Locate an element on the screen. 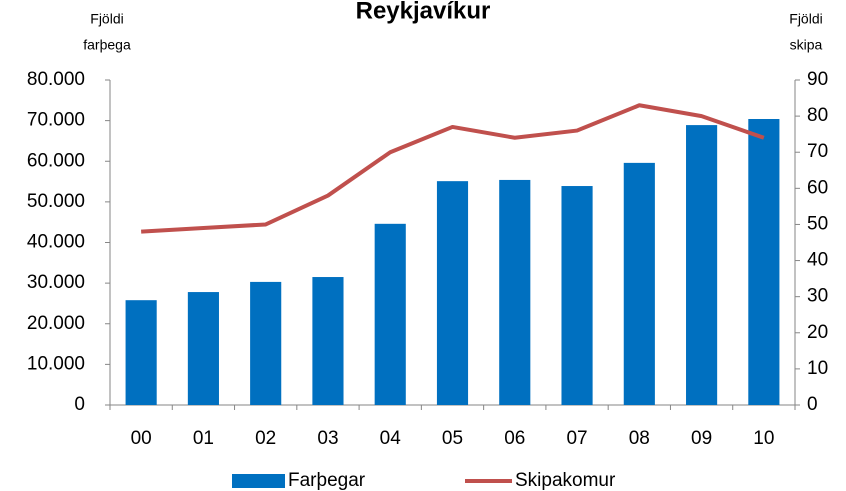 Image resolution: width=846 pixels, height=491 pixels. y2-tick-label: 40 is located at coordinates (817, 260).